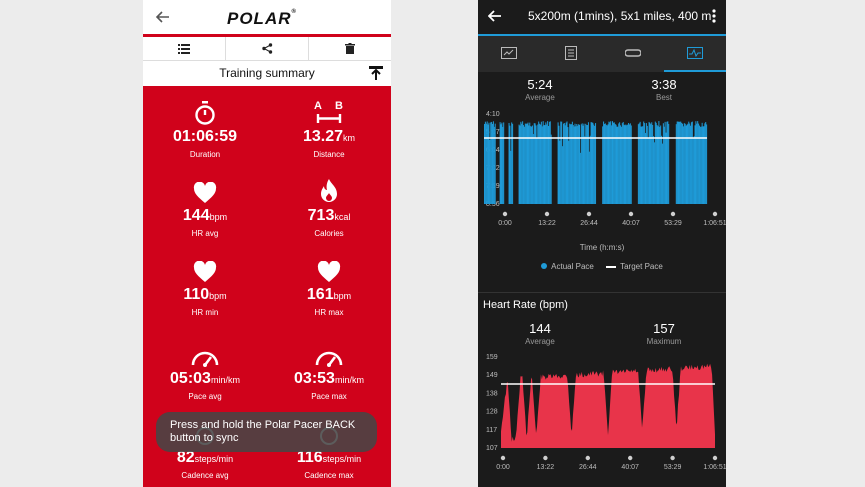  I want to click on stats-icon, so click(509, 53).